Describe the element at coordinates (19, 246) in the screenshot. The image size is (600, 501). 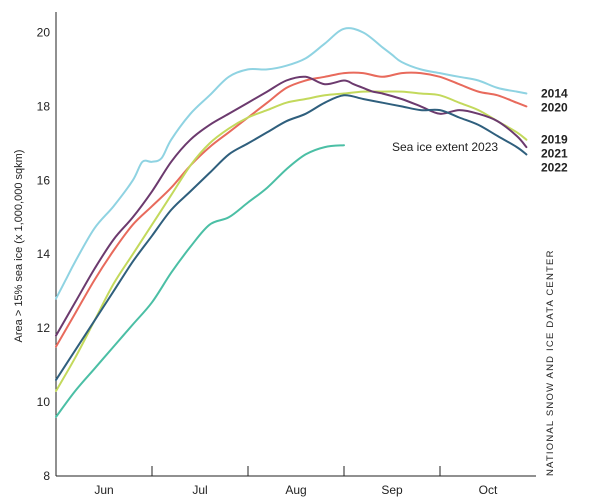
I see `y-axis-title: Area > 15% sea ice (x 1,000,000 sqkm)` at that location.